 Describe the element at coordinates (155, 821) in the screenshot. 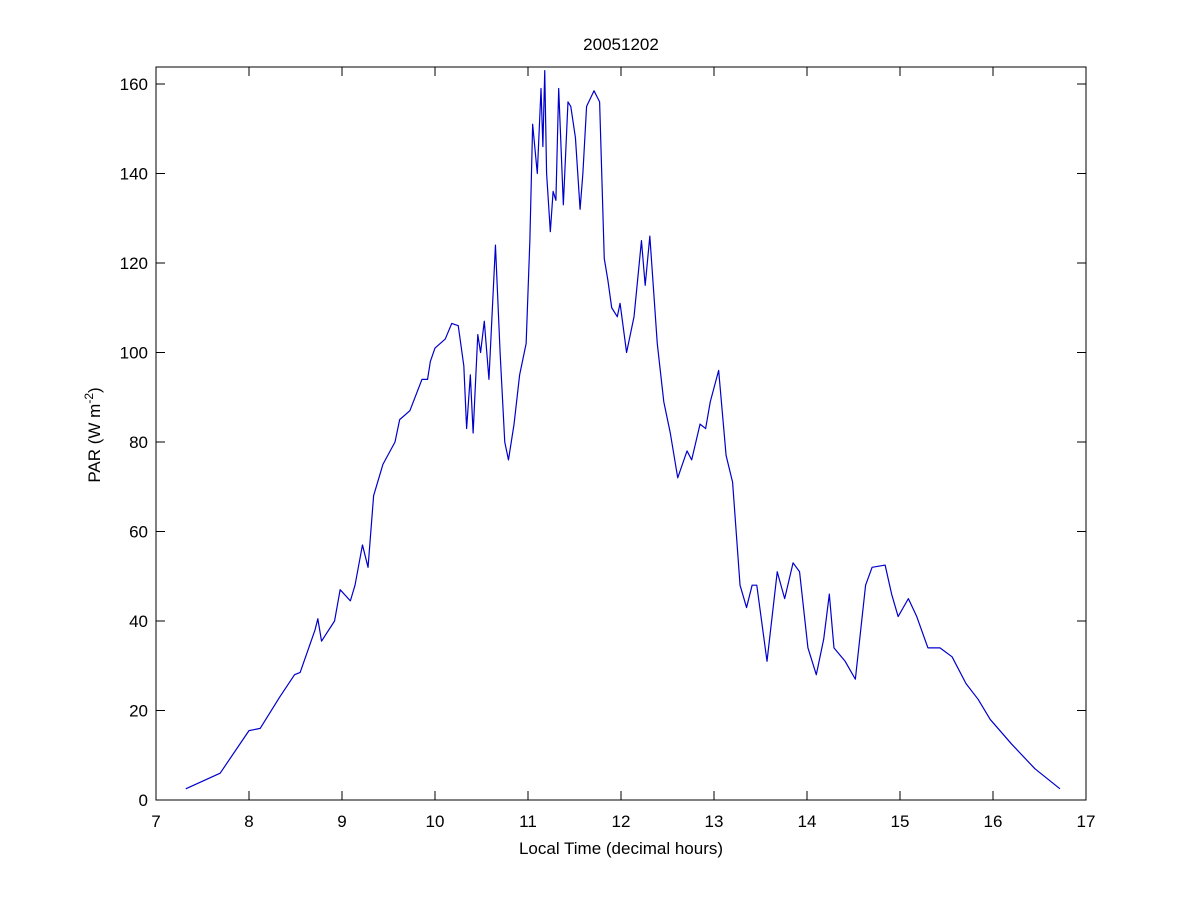

I see `x-tick-label: 7` at that location.